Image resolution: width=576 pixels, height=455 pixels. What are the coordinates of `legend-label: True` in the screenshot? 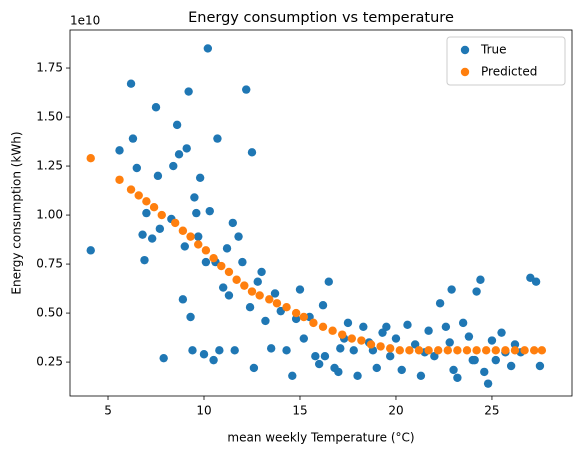 It's located at (493, 50).